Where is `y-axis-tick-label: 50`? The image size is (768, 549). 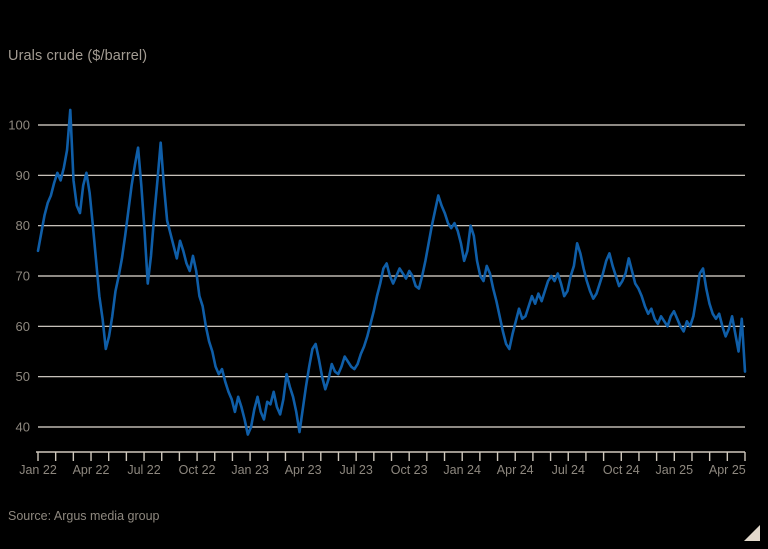
y-axis-tick-label: 50 is located at coordinates (23, 376).